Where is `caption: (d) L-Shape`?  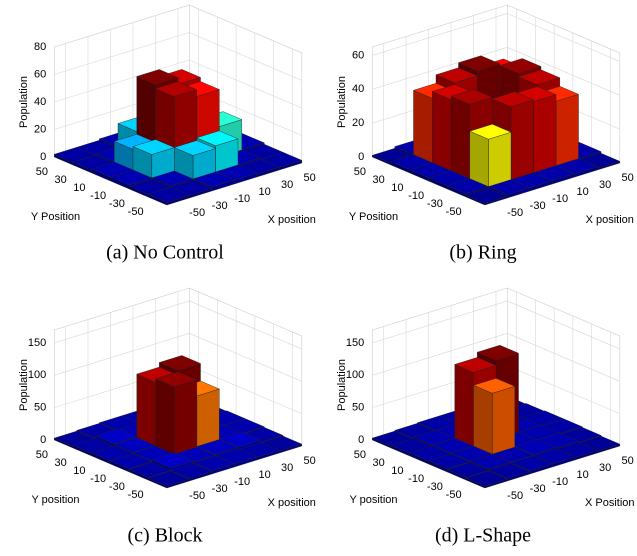 caption: (d) L-Shape is located at coordinates (483, 536).